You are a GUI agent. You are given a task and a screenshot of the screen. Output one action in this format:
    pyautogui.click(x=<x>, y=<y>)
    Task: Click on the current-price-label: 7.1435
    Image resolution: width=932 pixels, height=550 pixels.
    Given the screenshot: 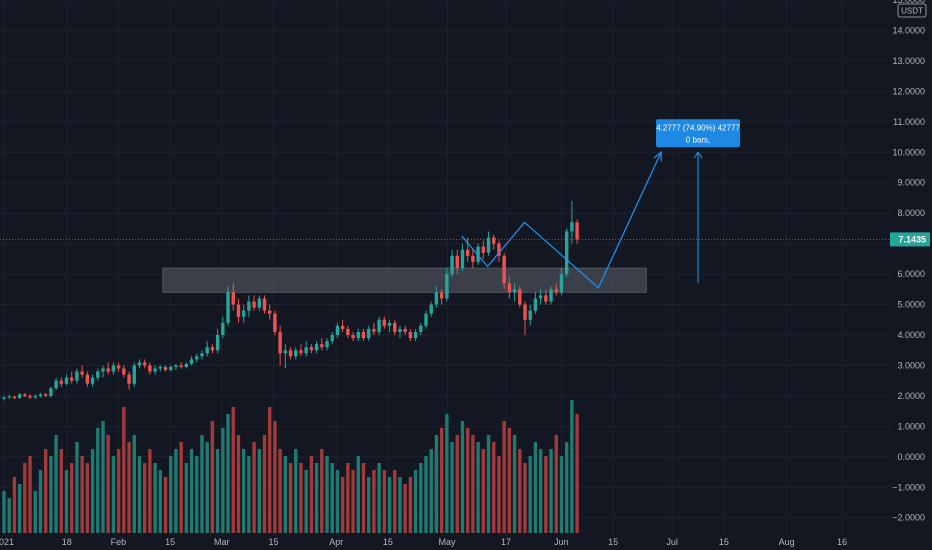 What is the action you would take?
    pyautogui.click(x=912, y=239)
    